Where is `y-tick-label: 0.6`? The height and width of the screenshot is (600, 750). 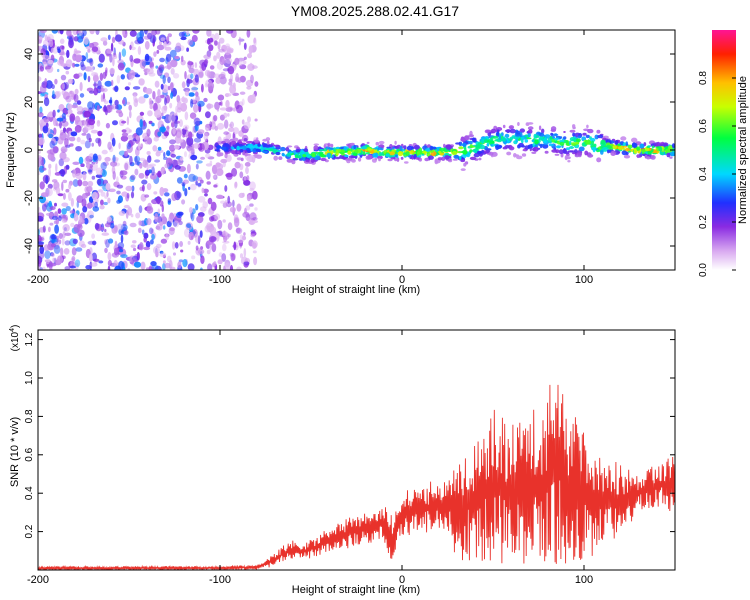
y-tick-label: 0.6 is located at coordinates (29, 454).